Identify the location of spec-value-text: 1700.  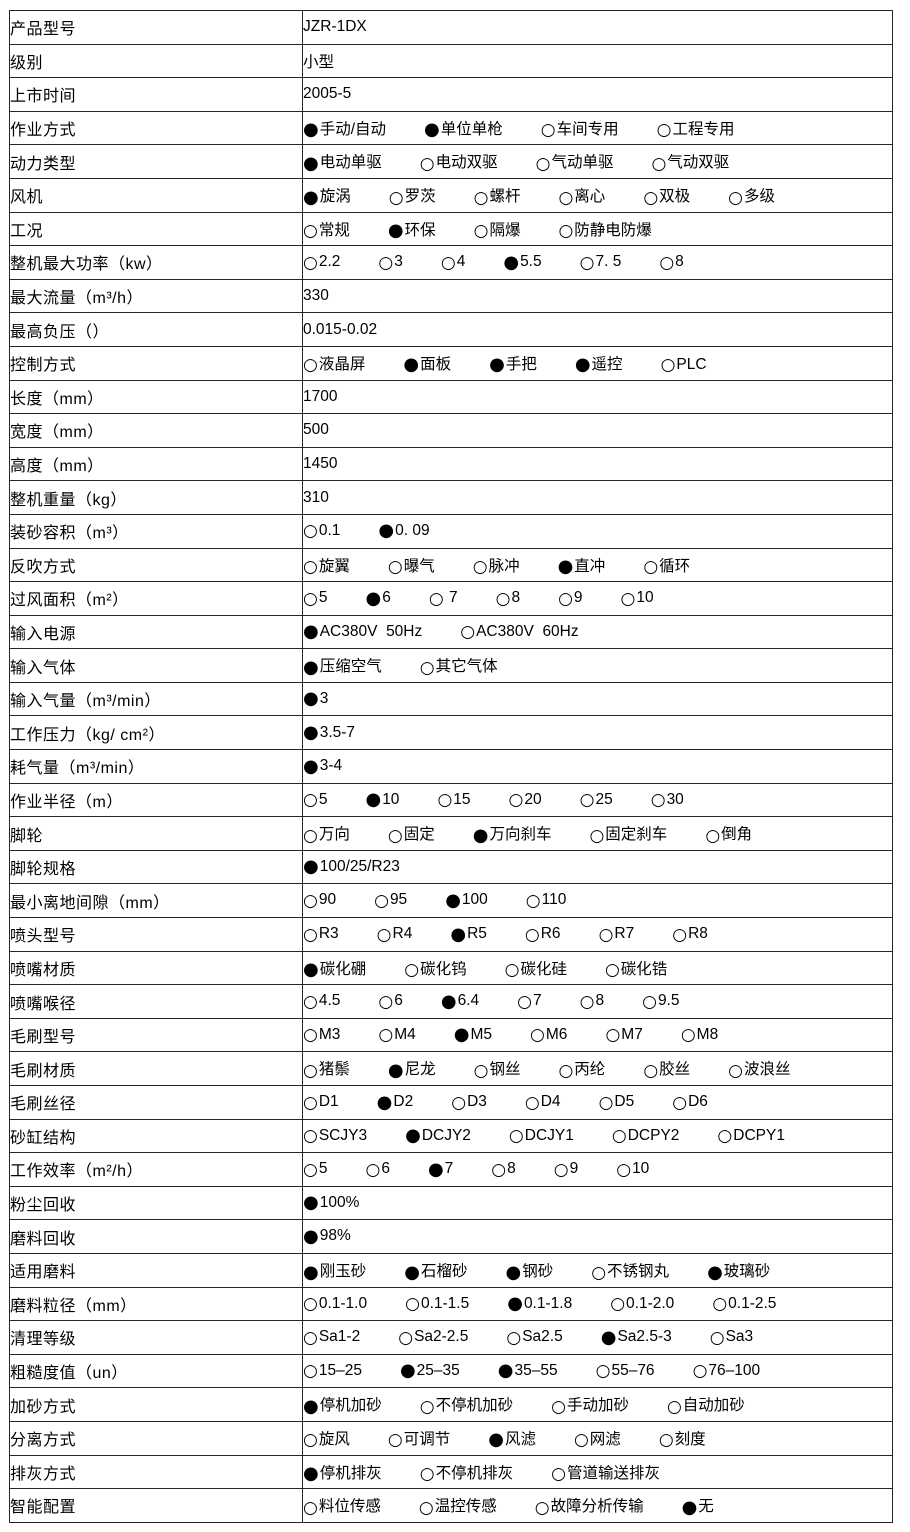
(320, 396).